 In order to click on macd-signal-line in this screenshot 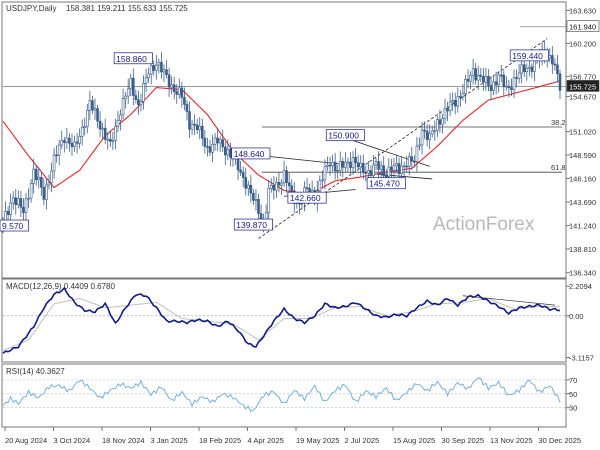, I will do `click(281, 324)`.